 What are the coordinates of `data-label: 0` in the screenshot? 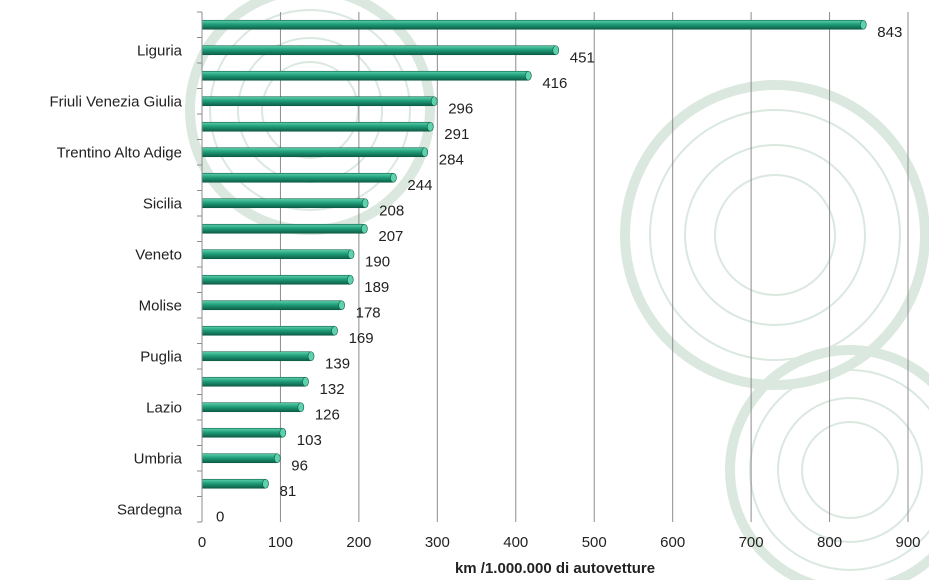 It's located at (220, 516).